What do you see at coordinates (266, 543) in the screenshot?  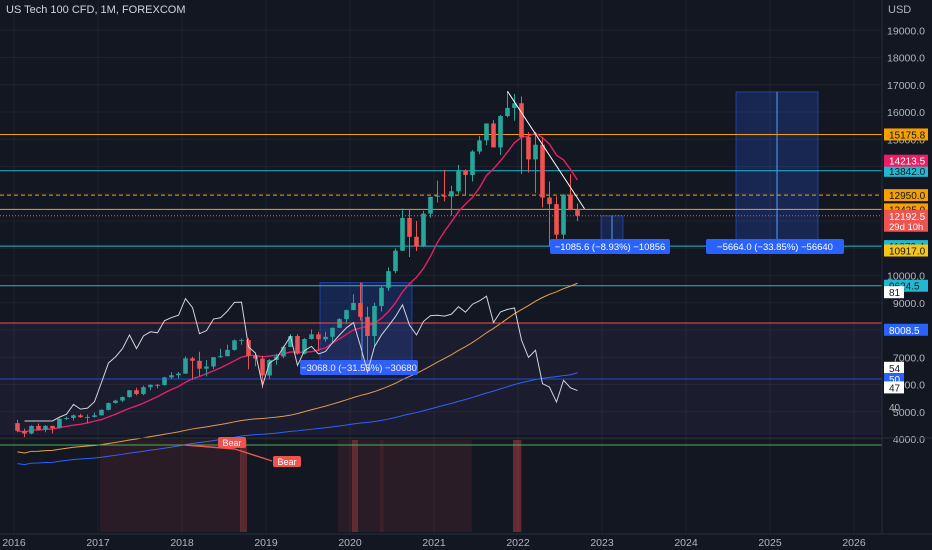 I see `time-axis-label: 2019` at bounding box center [266, 543].